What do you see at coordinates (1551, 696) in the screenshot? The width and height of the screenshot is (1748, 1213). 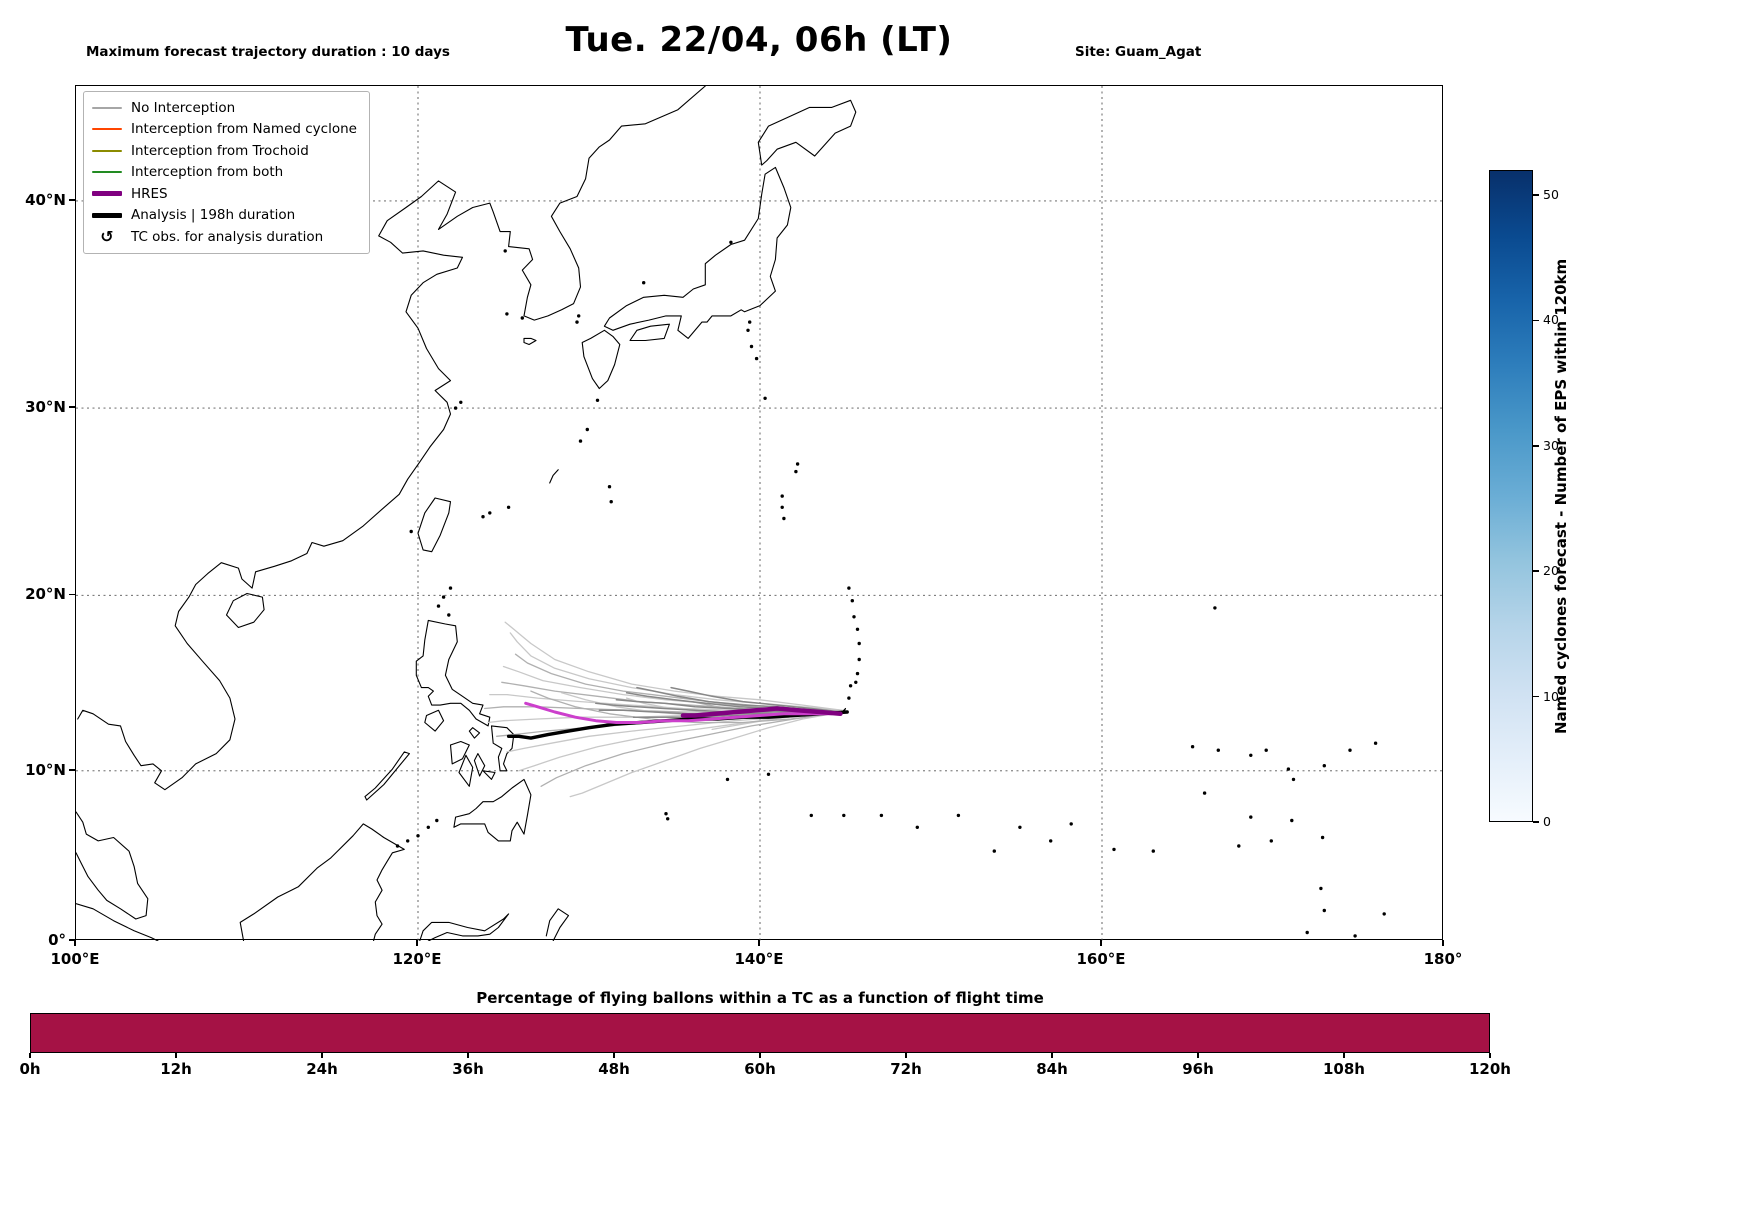 I see `colorbar-tick-label: 10` at bounding box center [1551, 696].